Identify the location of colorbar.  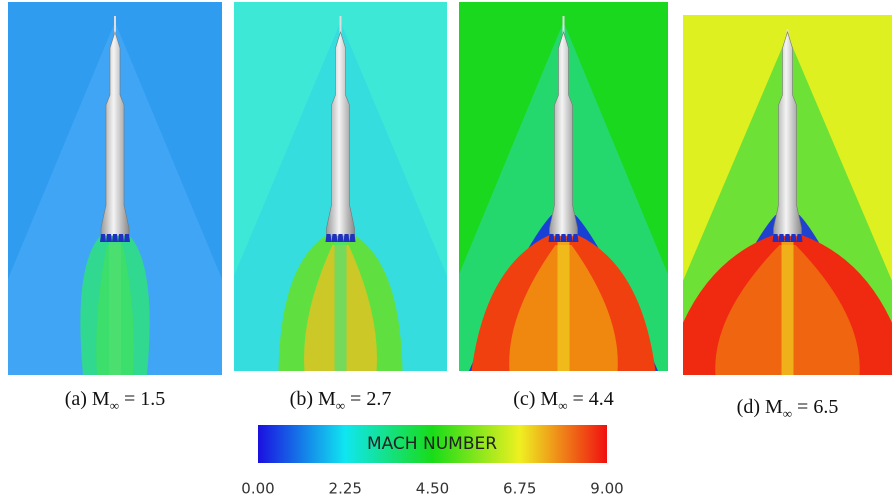
(432, 444).